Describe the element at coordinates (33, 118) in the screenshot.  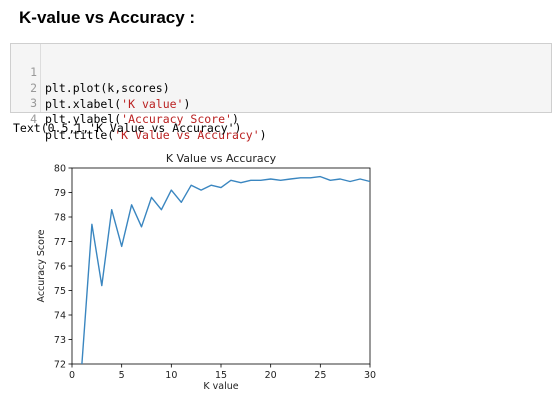
I see `line-number: 4` at that location.